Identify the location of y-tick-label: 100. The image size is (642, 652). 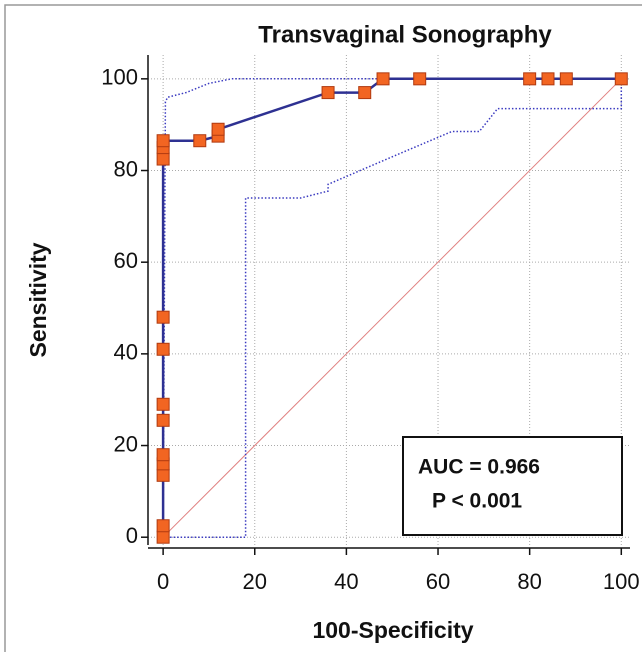
(119, 77).